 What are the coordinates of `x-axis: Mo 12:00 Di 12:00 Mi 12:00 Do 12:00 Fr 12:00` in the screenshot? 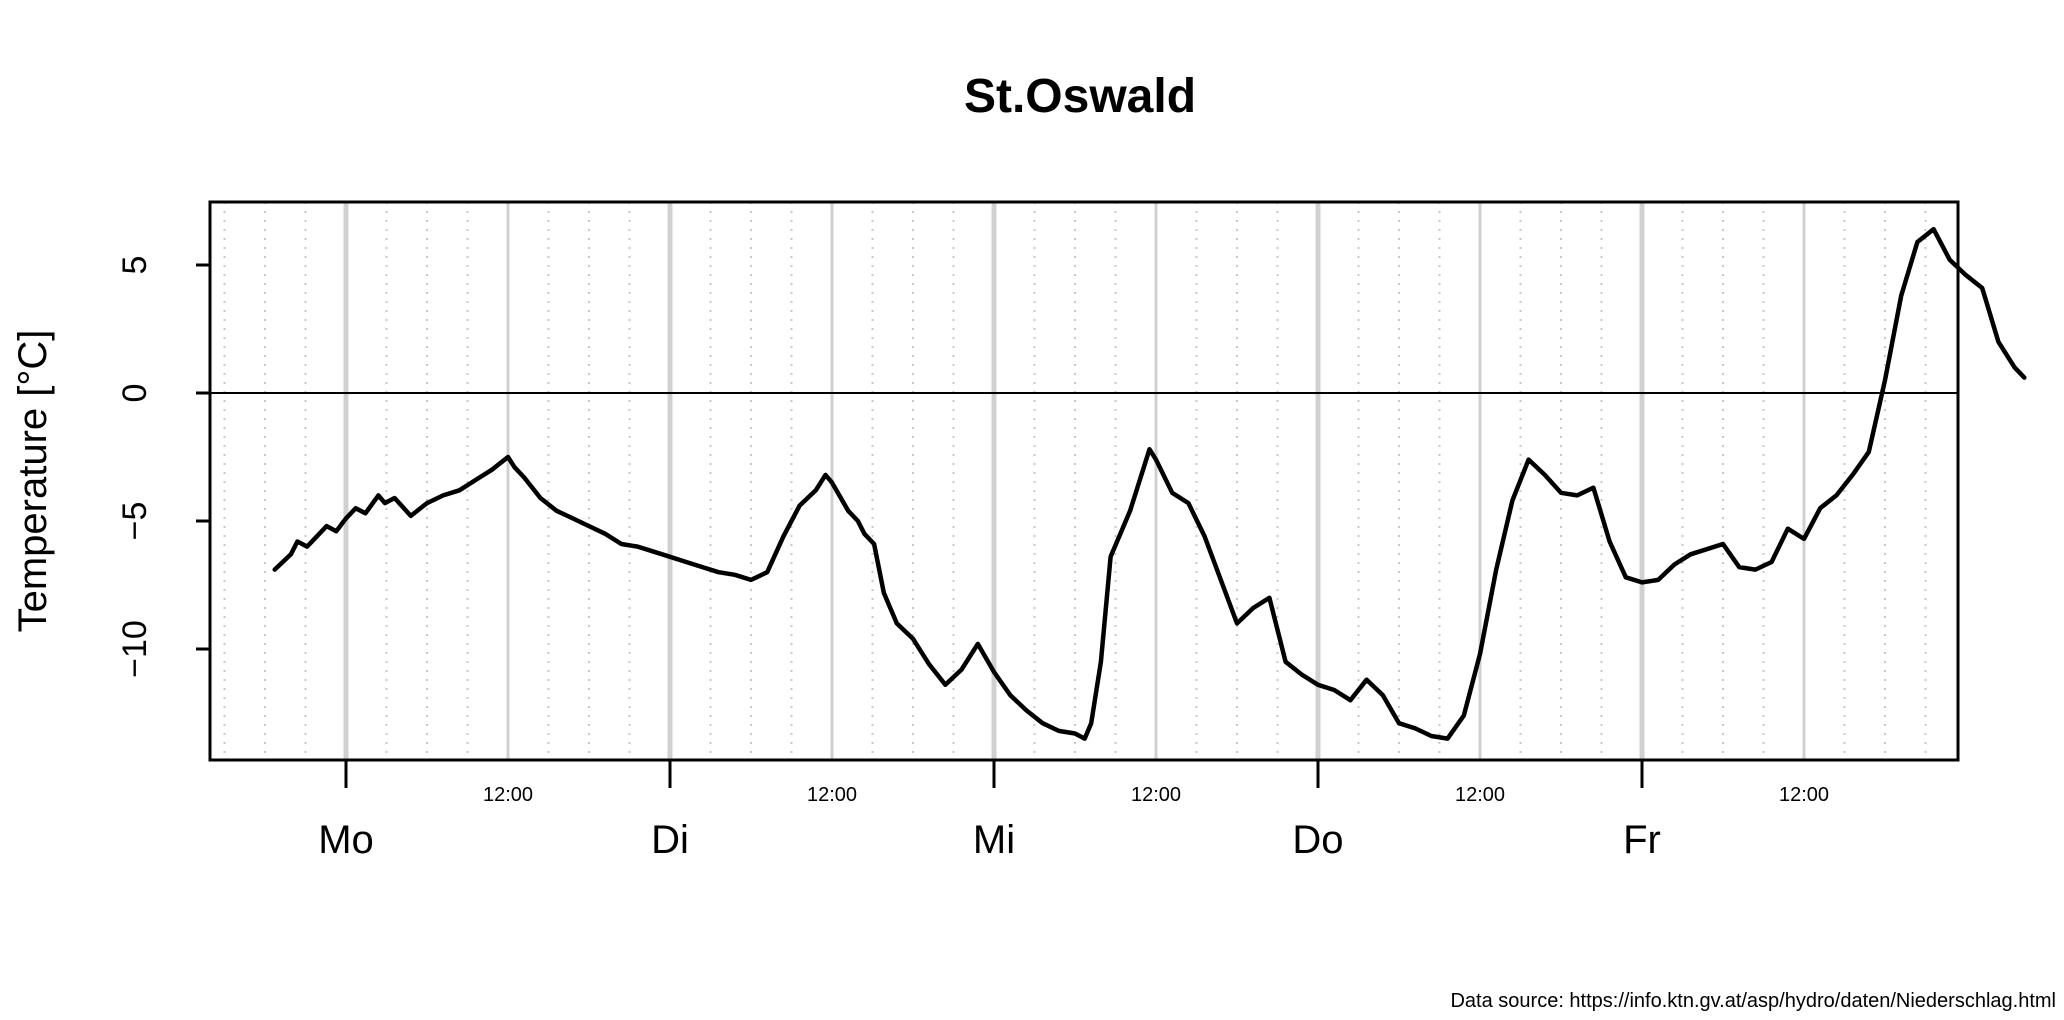 It's located at (1073, 811).